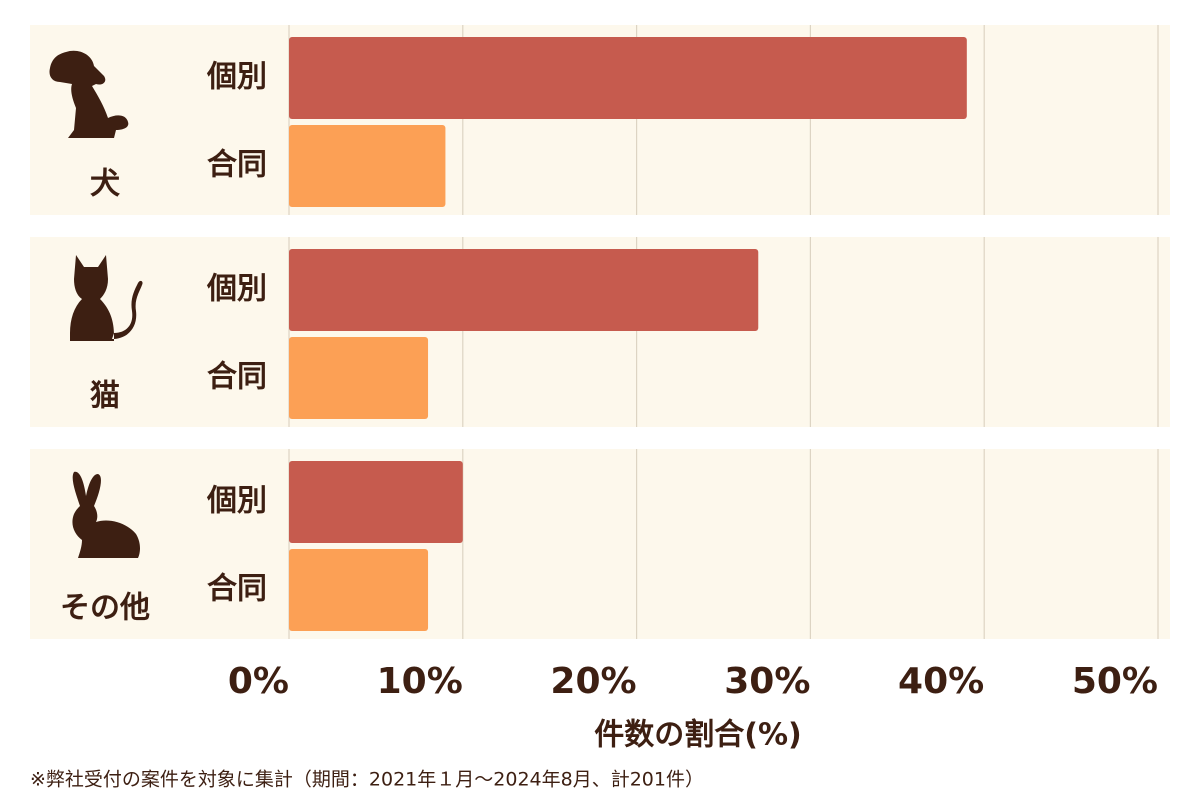  I want to click on category-label: 犬, so click(105, 184).